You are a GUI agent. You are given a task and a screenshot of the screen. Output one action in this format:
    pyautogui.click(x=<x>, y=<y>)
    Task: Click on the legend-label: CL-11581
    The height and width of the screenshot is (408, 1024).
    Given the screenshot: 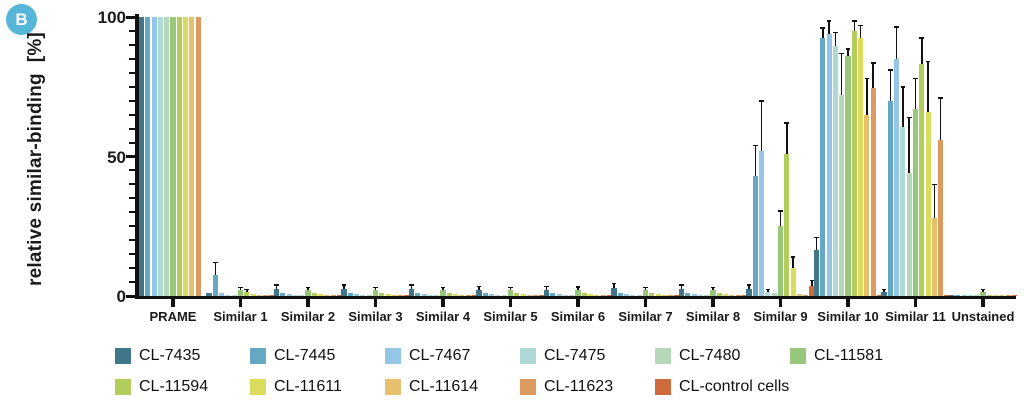 What is the action you would take?
    pyautogui.click(x=849, y=355)
    